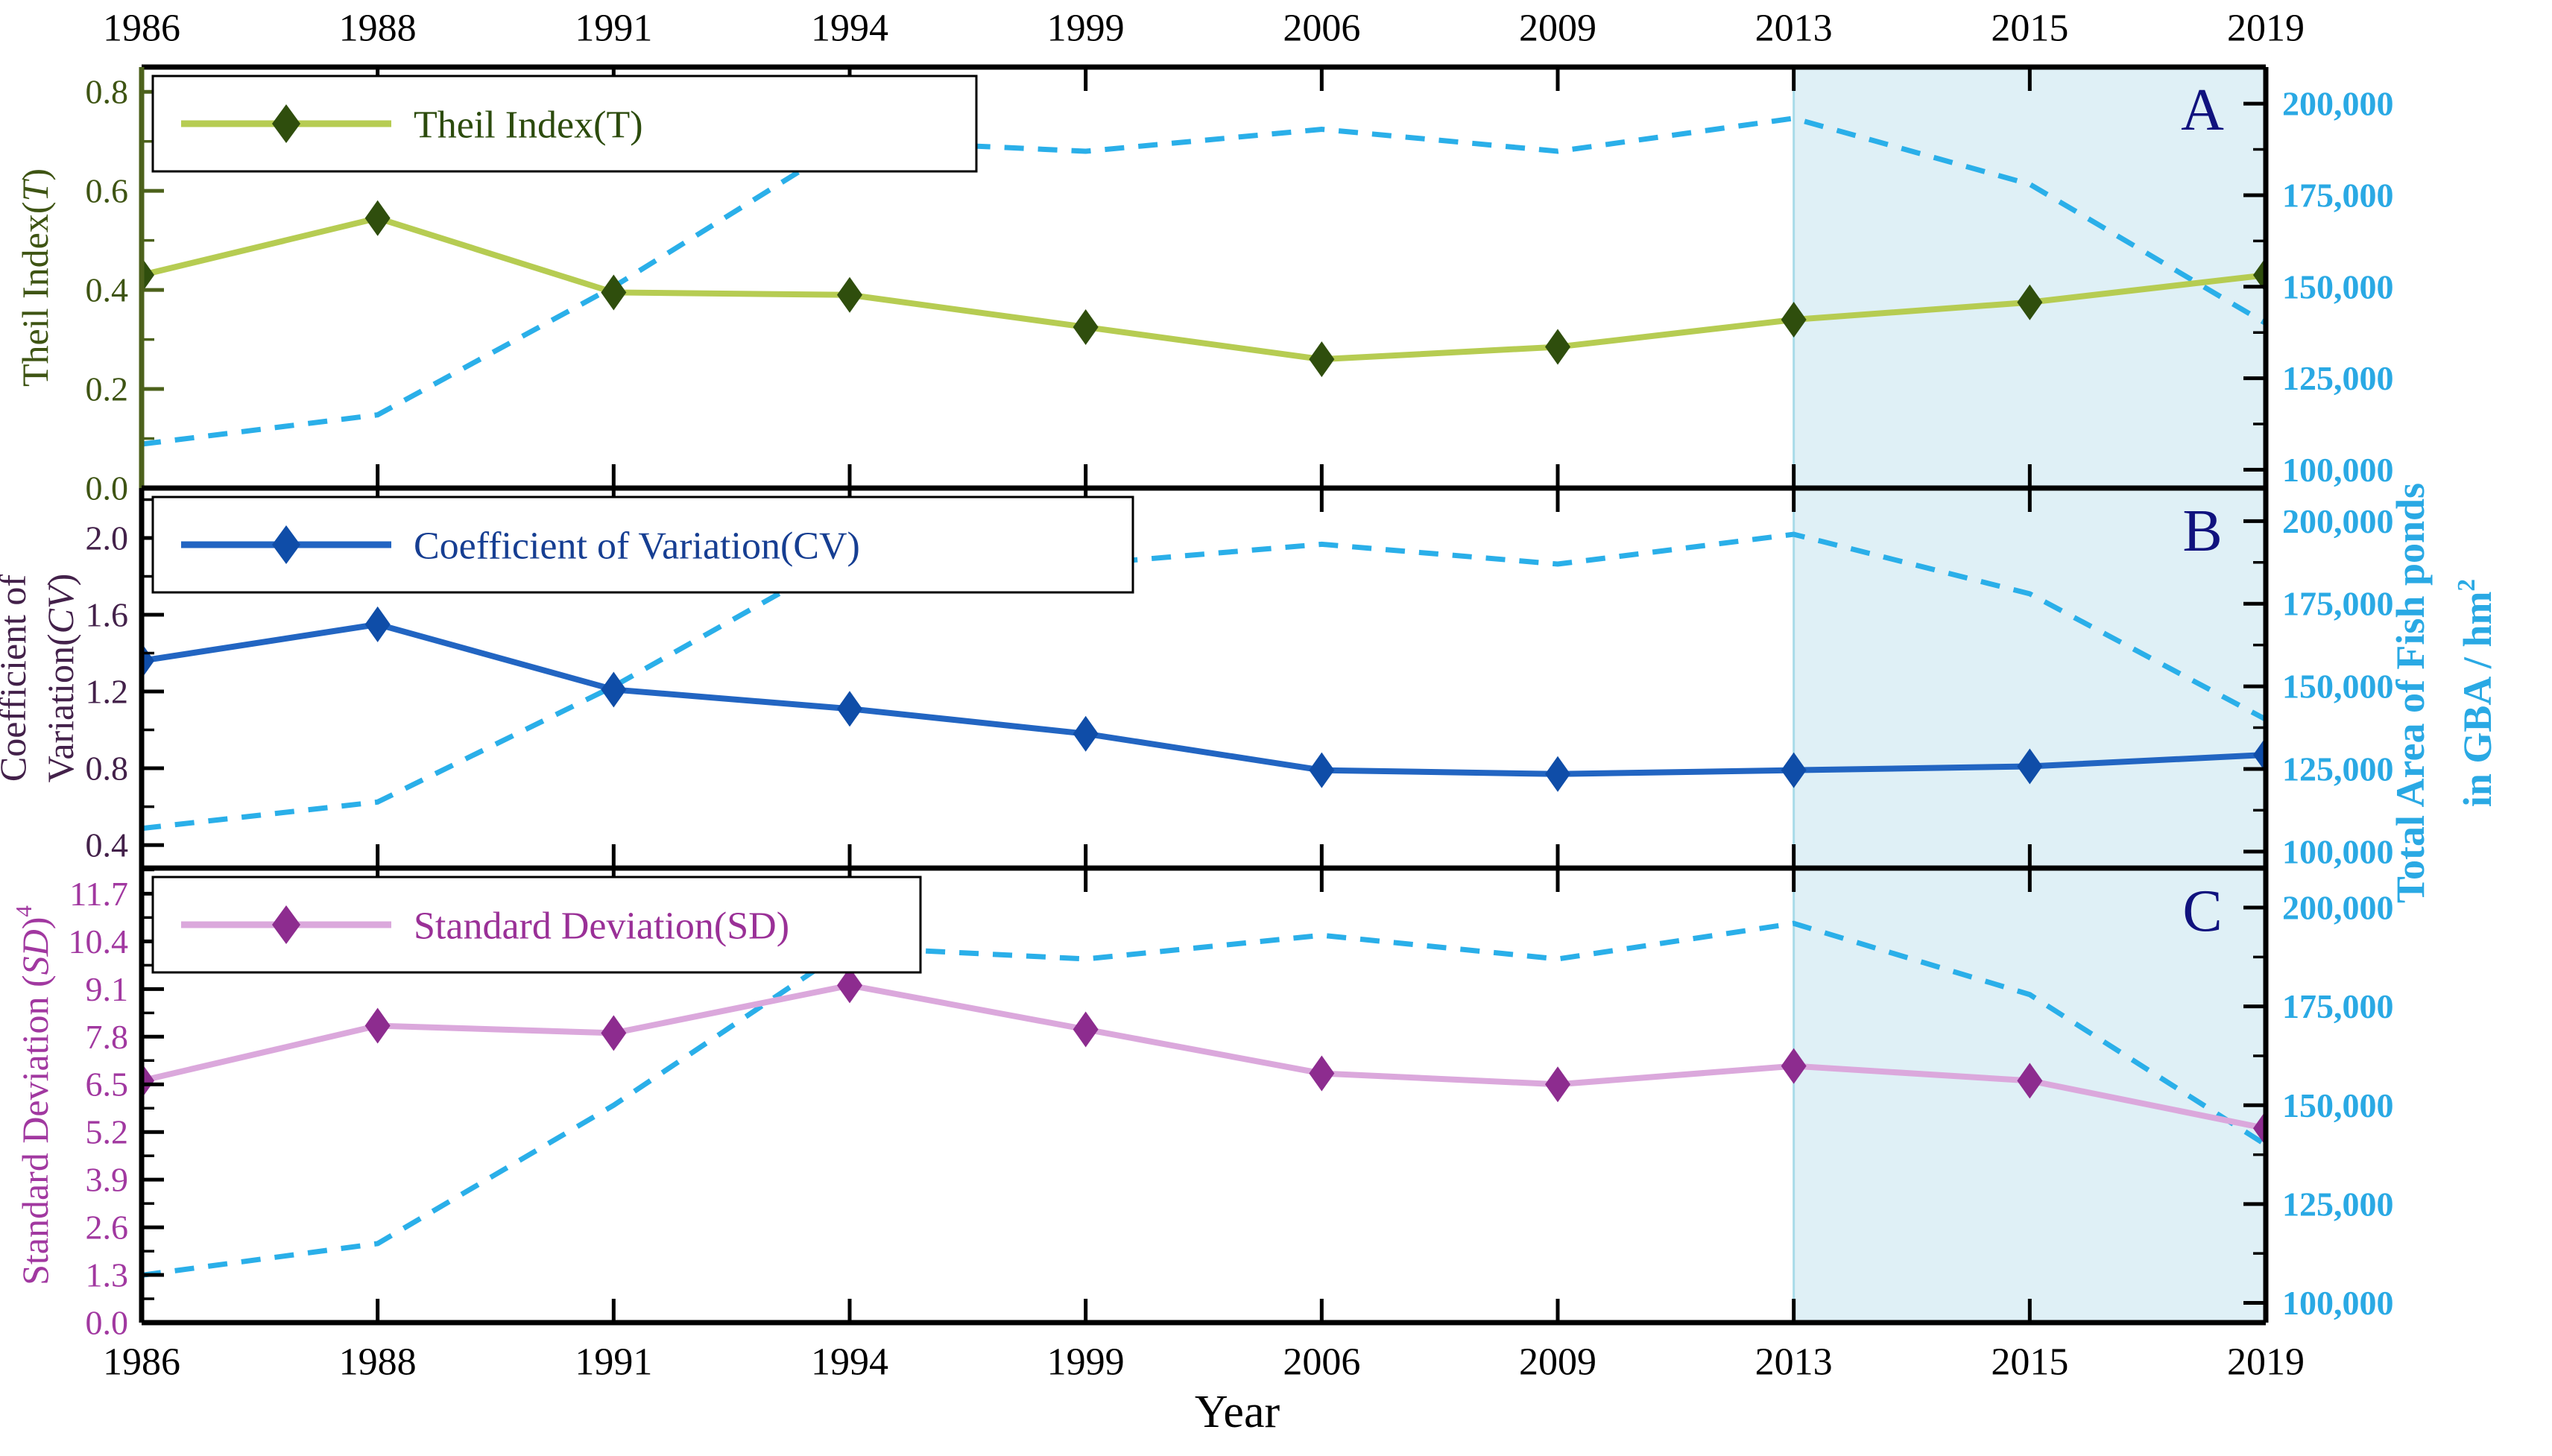 This screenshot has width=2552, height=1456. What do you see at coordinates (2476, 693) in the screenshot?
I see `area-axis-title-line2: in GBA / hm2` at bounding box center [2476, 693].